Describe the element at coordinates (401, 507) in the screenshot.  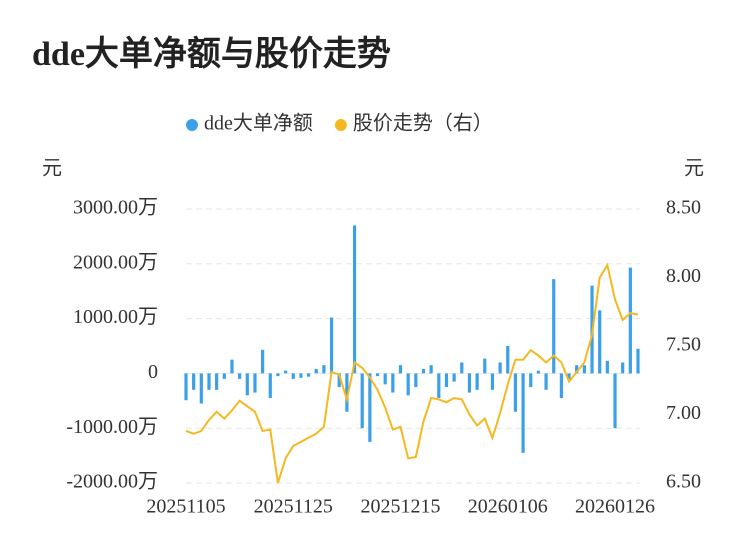
I see `x-tick-label: 20251215` at that location.